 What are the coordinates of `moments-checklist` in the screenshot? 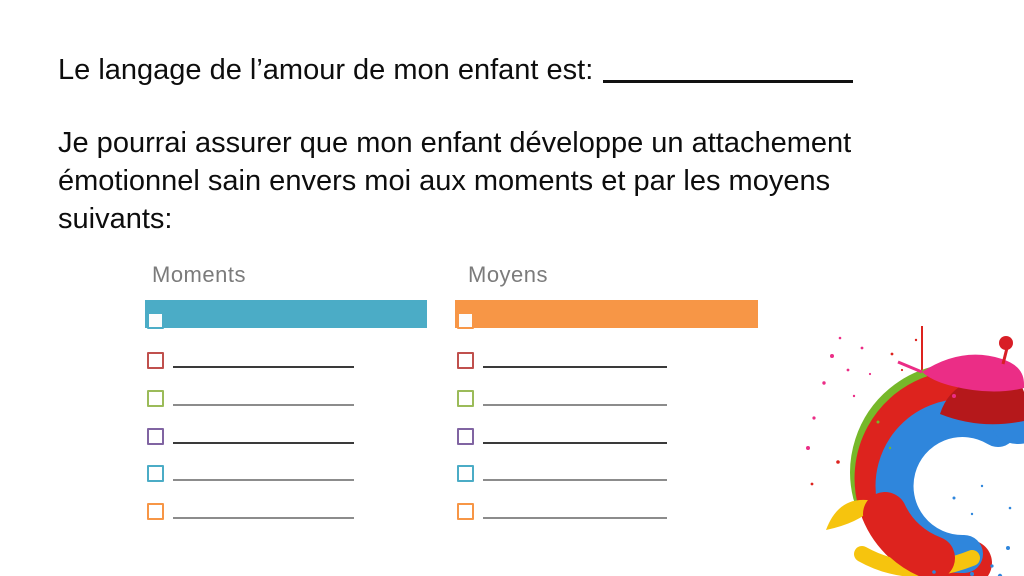 It's located at (286, 442).